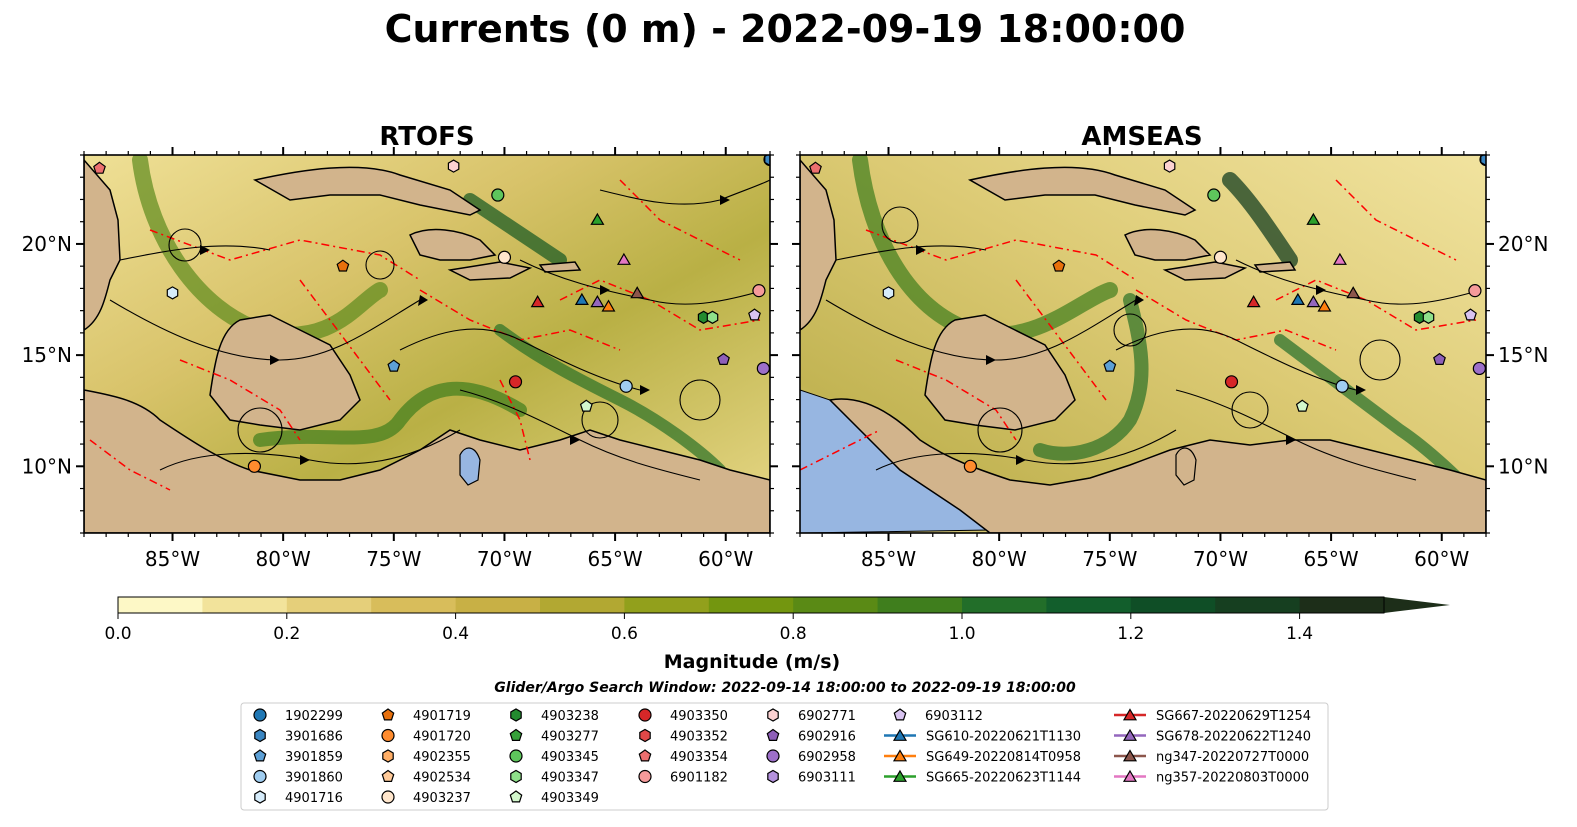 This screenshot has height=827, width=1577. I want to click on legend-label: 4903238, so click(570, 716).